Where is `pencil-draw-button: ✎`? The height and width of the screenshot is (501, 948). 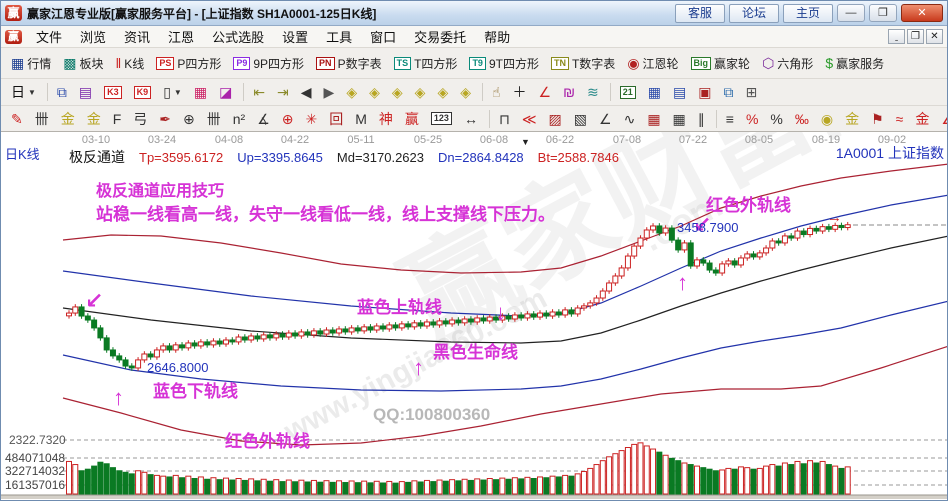
pencil-draw-button: ✎ is located at coordinates (17, 119).